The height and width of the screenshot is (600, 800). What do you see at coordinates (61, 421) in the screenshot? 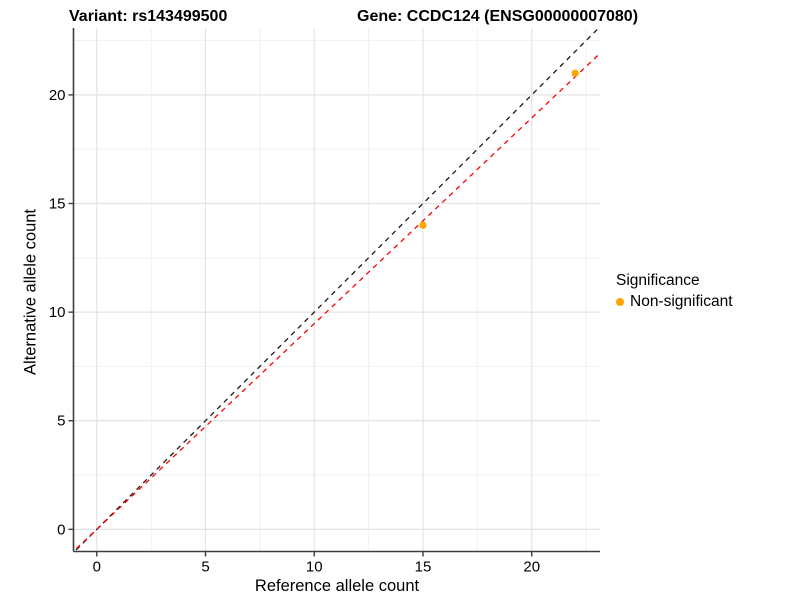
I see `y-tick-label: 5` at bounding box center [61, 421].